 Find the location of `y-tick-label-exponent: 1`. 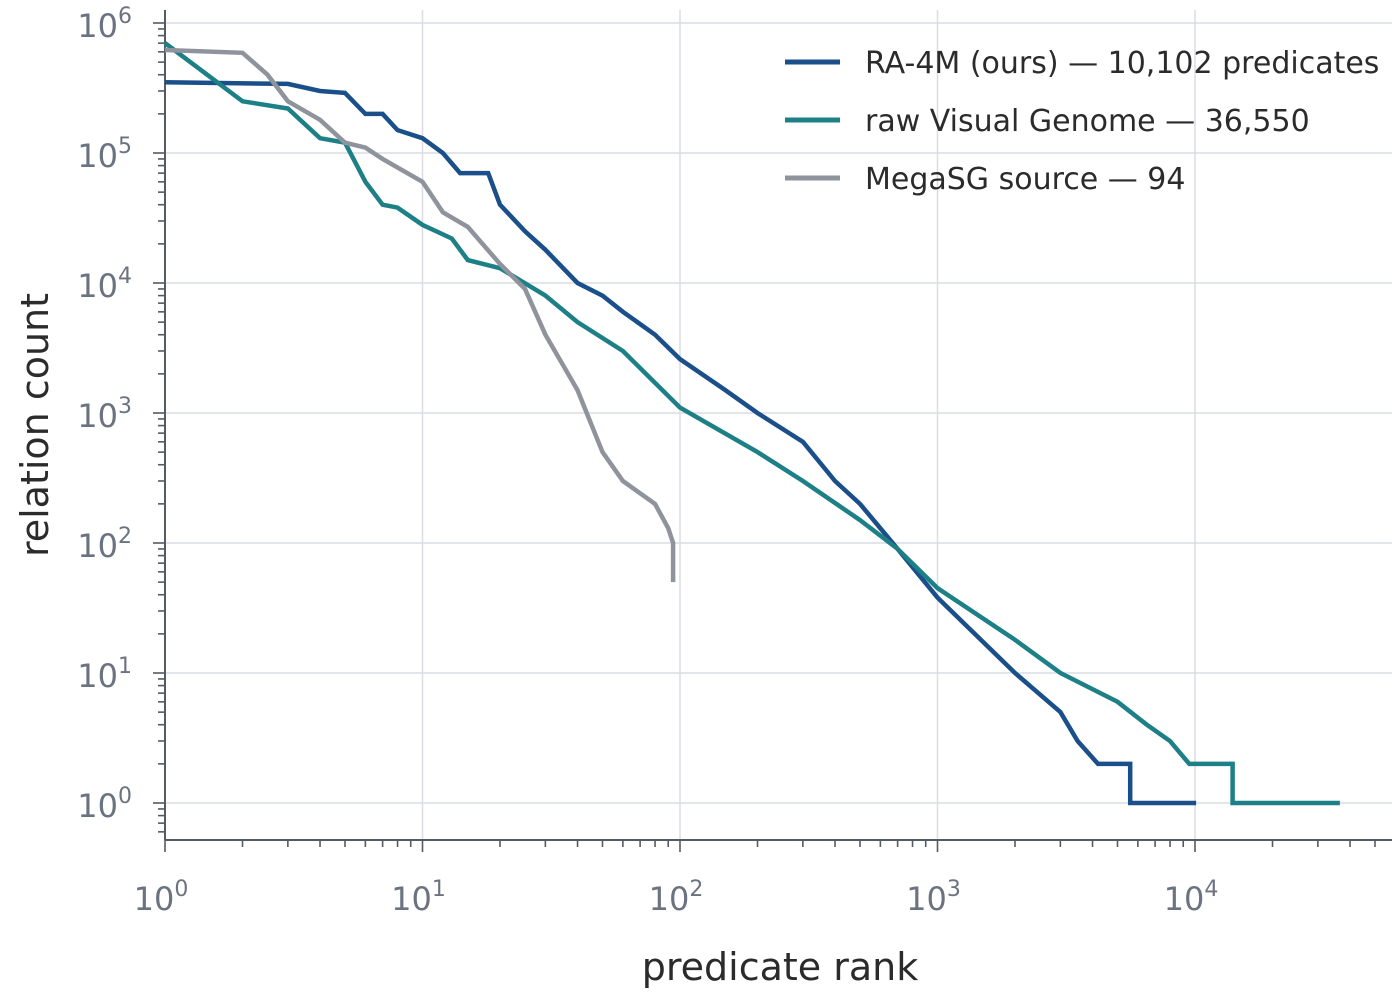

y-tick-label-exponent: 1 is located at coordinates (125, 666).